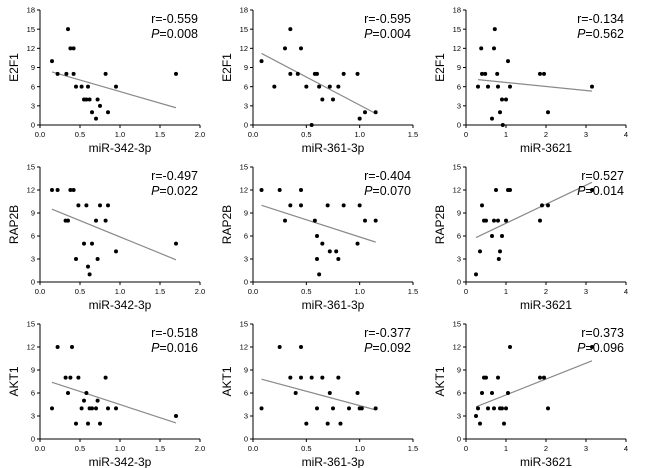 The image size is (650, 468). Describe the element at coordinates (387, 176) in the screenshot. I see `correlation-r: r=-0.404` at that location.